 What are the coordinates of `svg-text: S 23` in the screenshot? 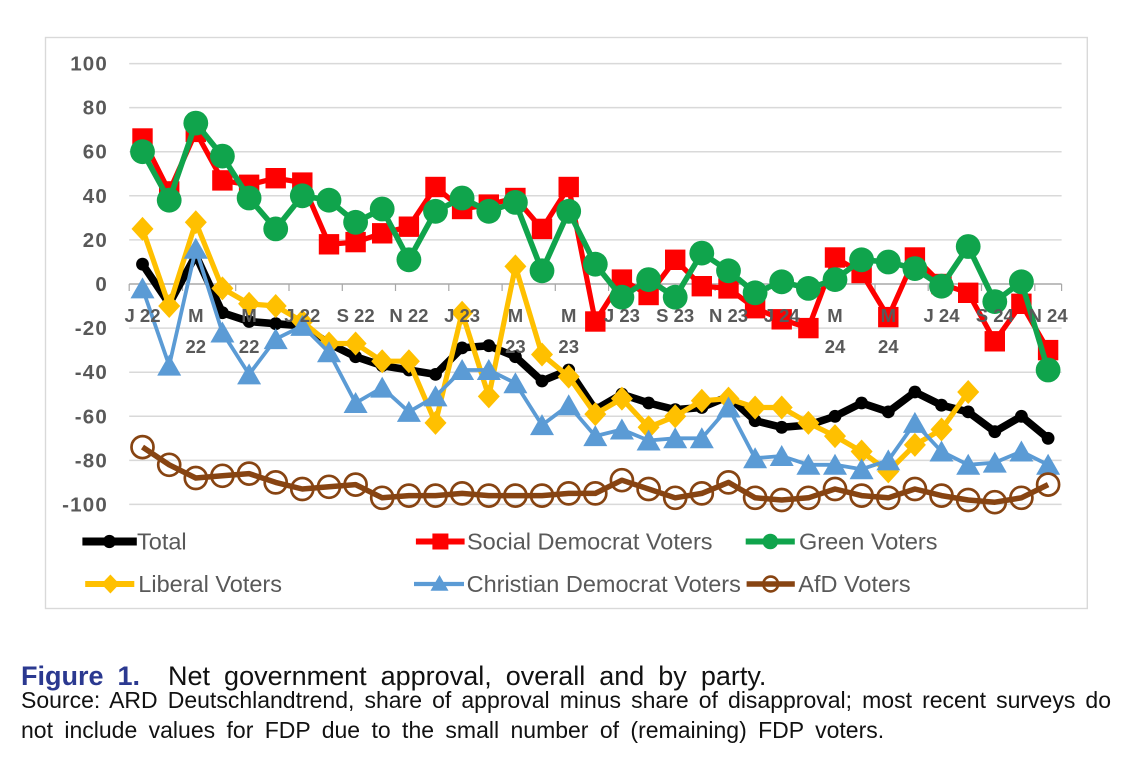 It's located at (675, 315).